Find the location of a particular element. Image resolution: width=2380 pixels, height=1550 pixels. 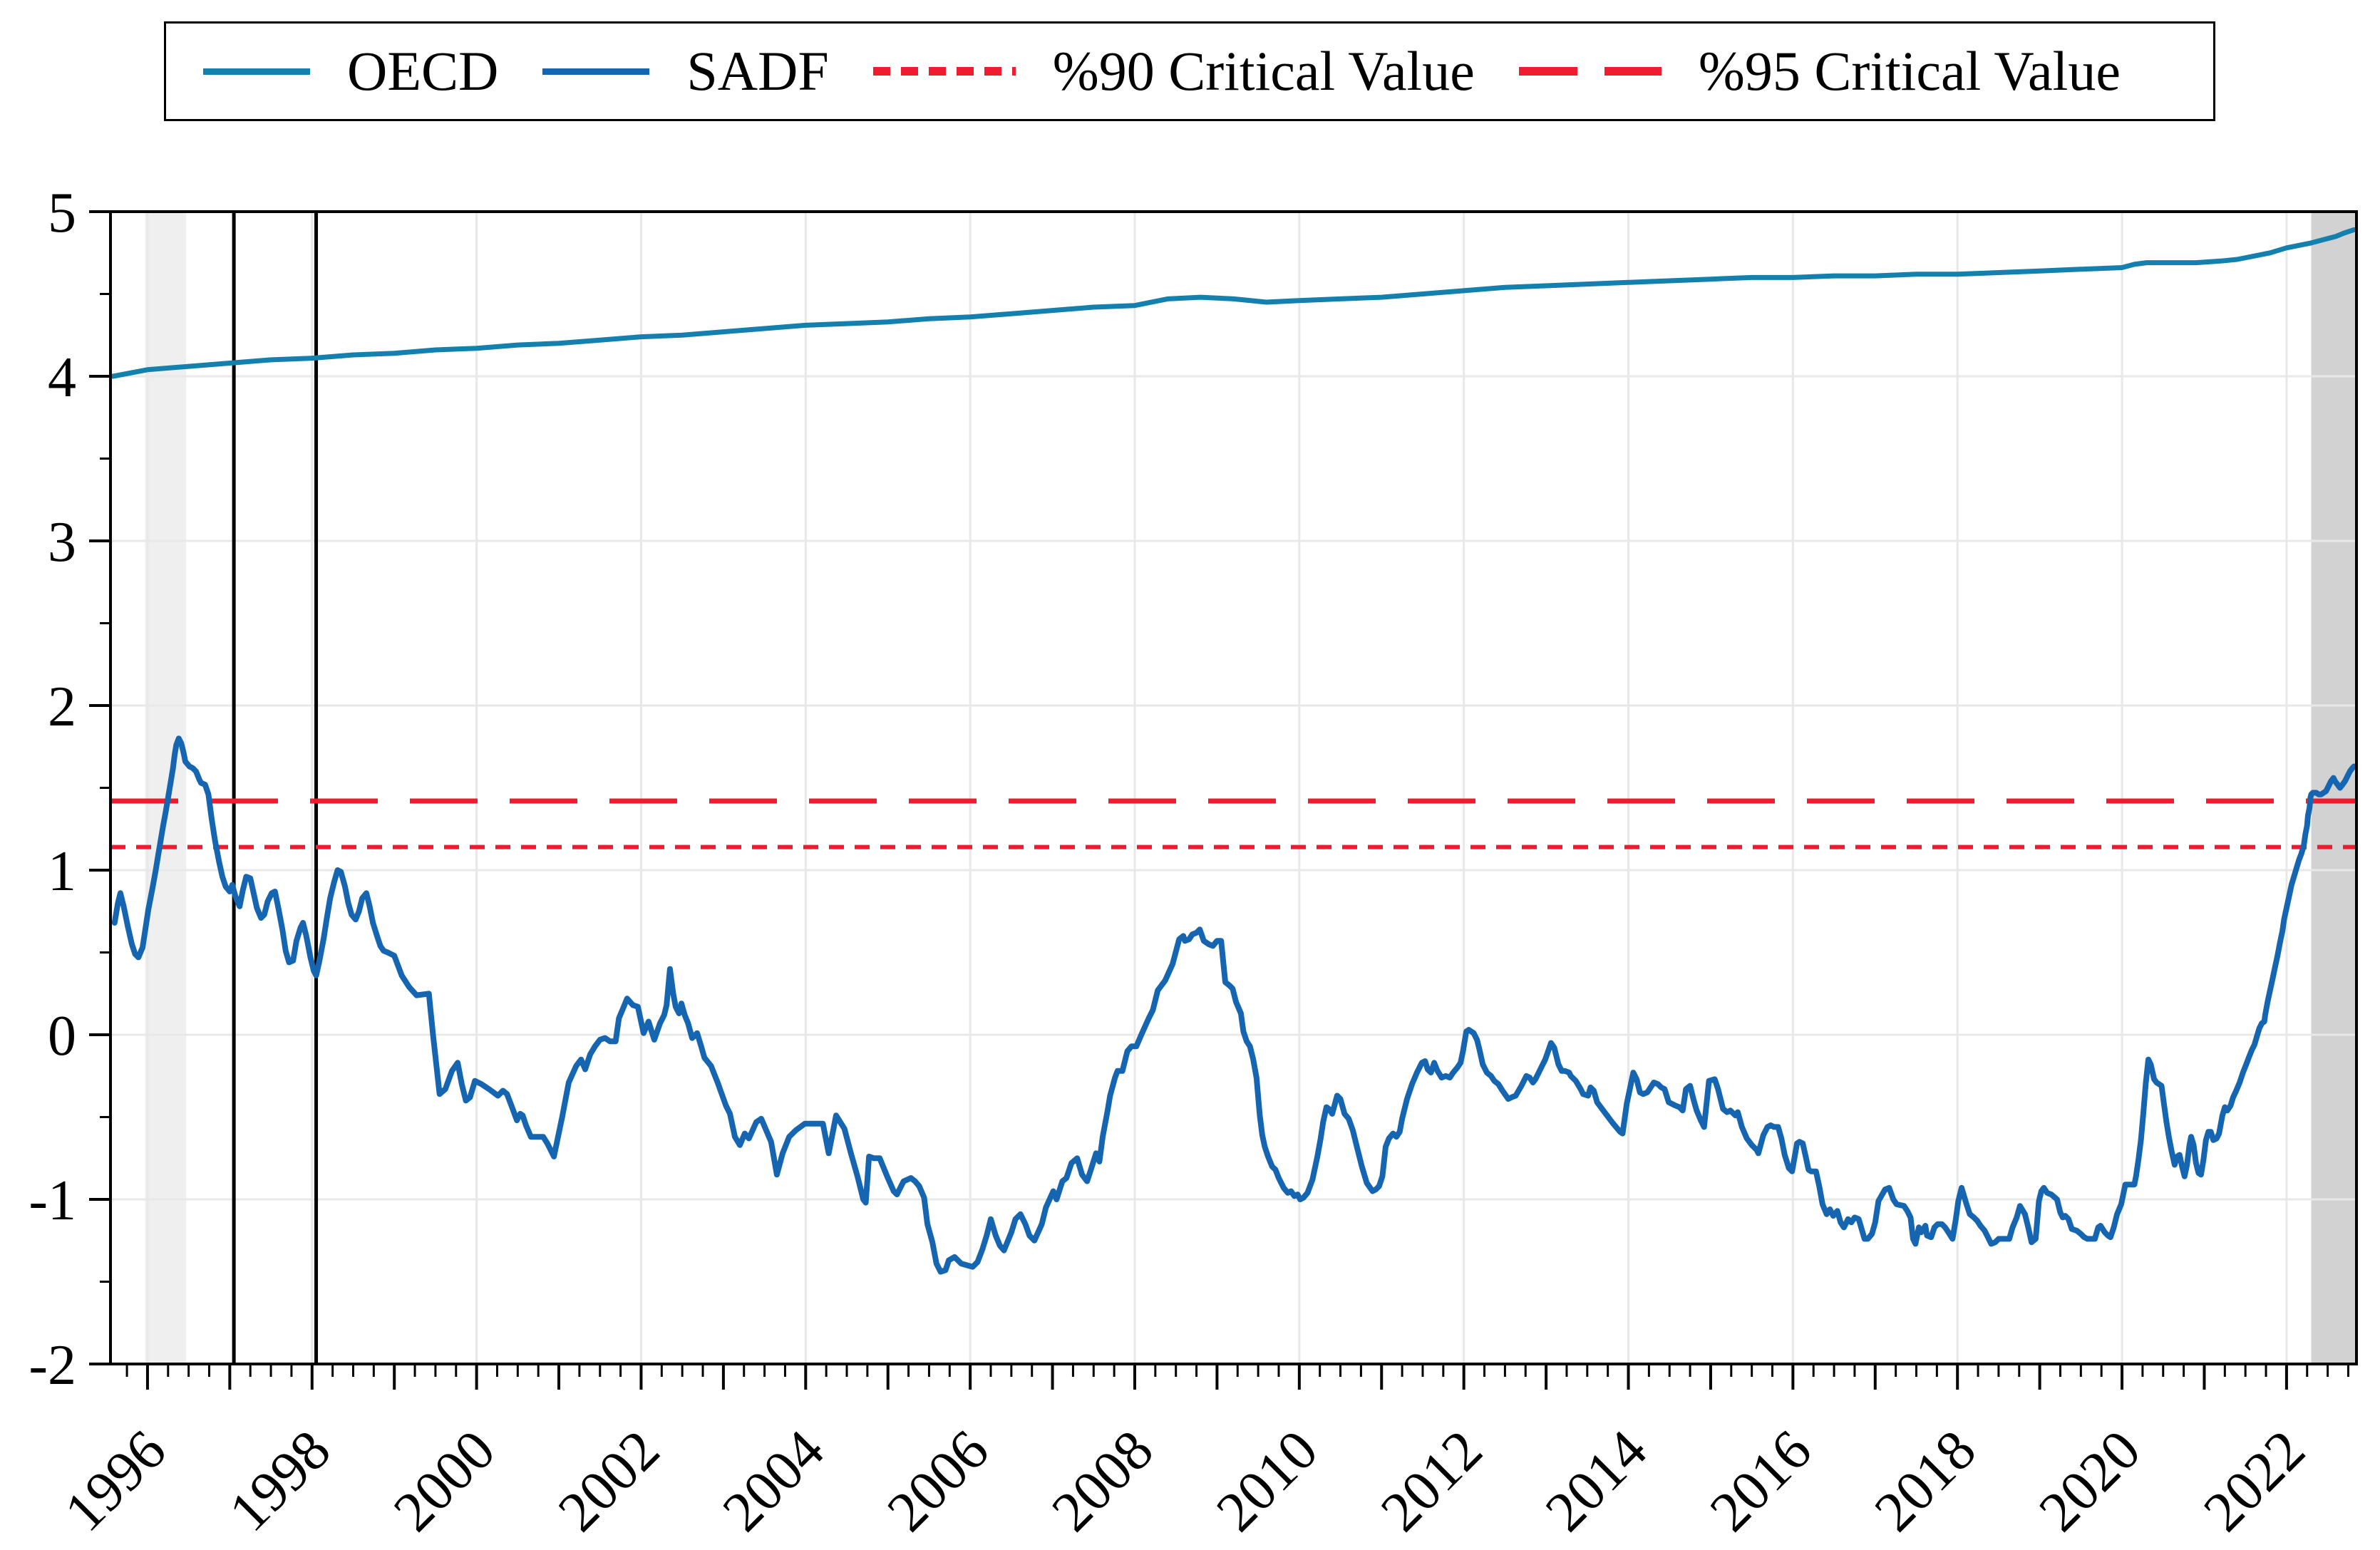

x-tick-label: 2004 is located at coordinates (773, 1482).